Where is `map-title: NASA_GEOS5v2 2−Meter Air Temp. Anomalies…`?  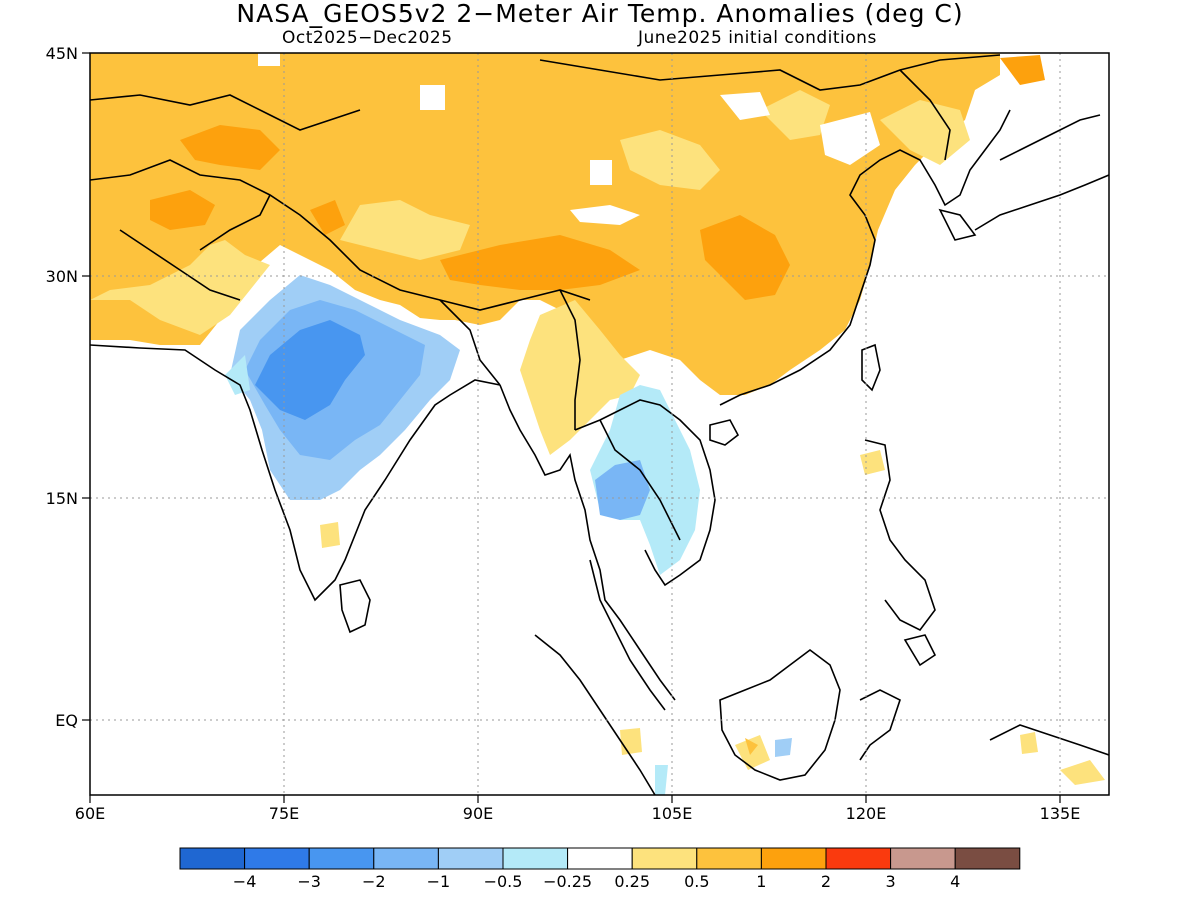 map-title: NASA_GEOS5v2 2−Meter Air Temp. Anomalies… is located at coordinates (600, 14).